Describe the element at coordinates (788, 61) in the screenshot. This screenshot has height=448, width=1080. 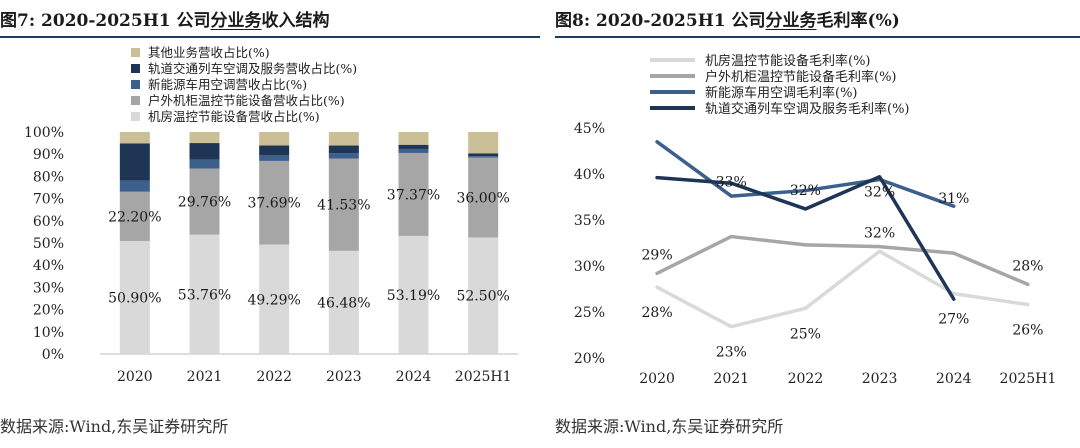
I see `legend-label: 机房温控节能设备毛利率(%)` at that location.